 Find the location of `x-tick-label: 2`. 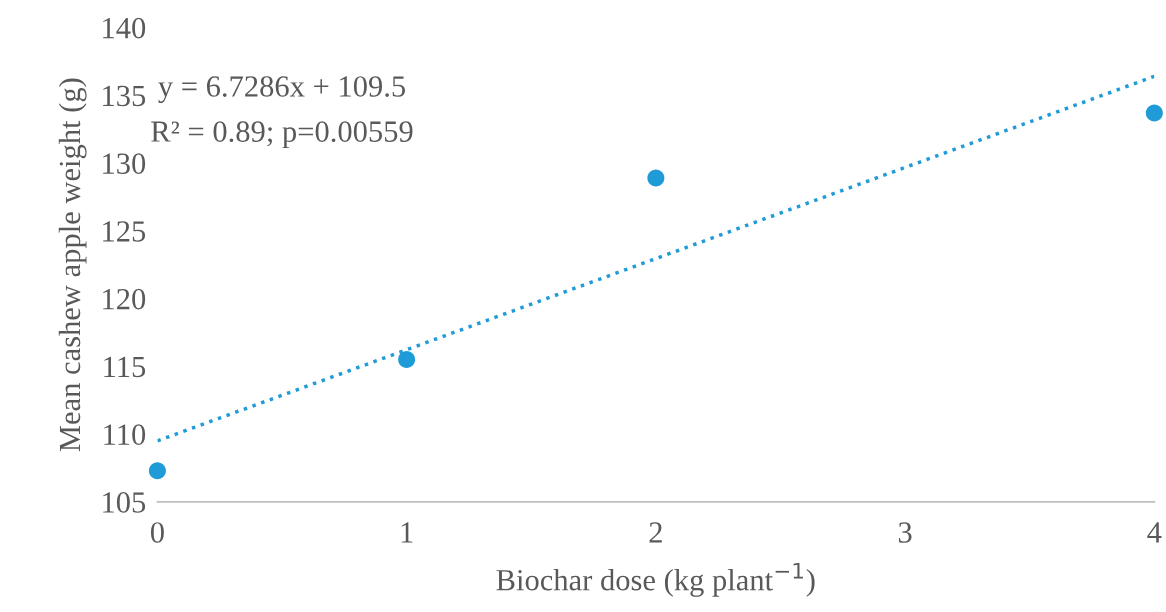

x-tick-label: 2 is located at coordinates (655, 532).